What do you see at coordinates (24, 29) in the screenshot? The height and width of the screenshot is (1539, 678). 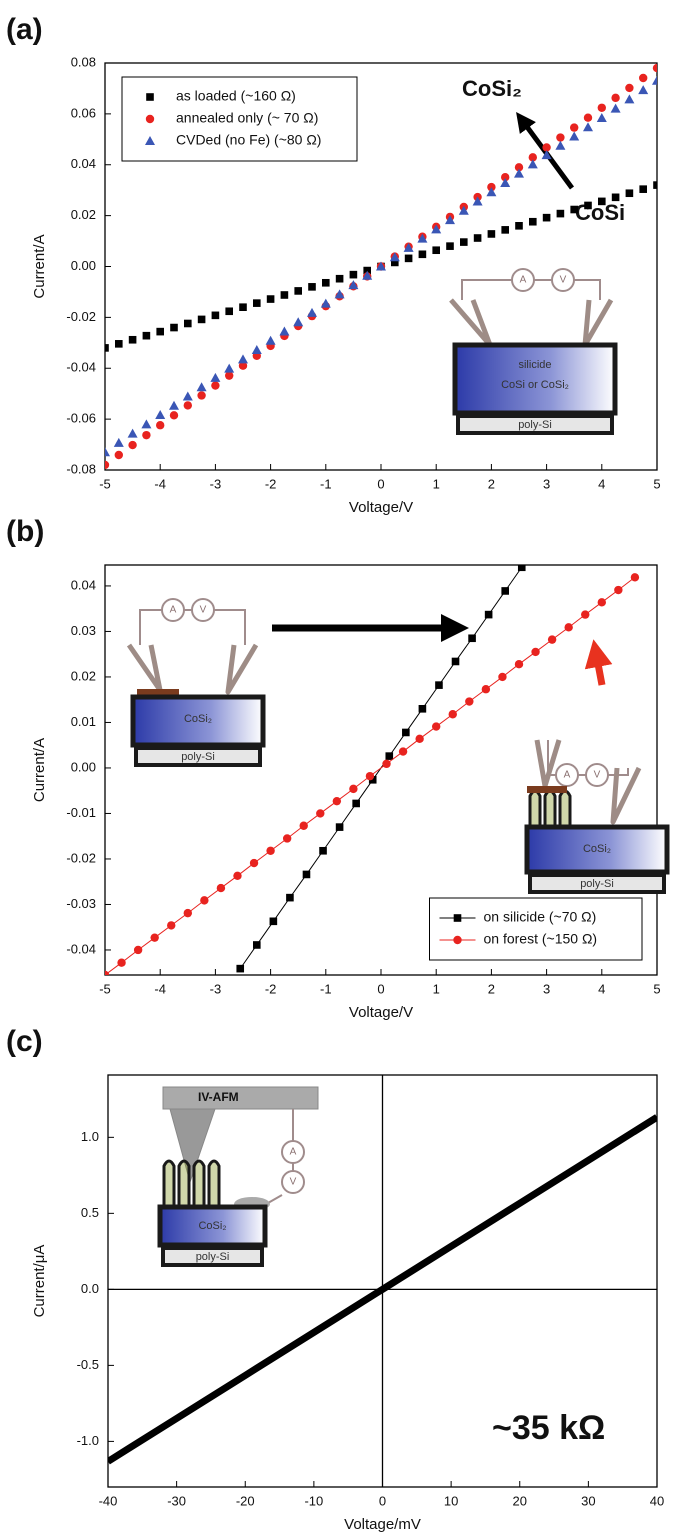 I see `panel-label: (a)` at bounding box center [24, 29].